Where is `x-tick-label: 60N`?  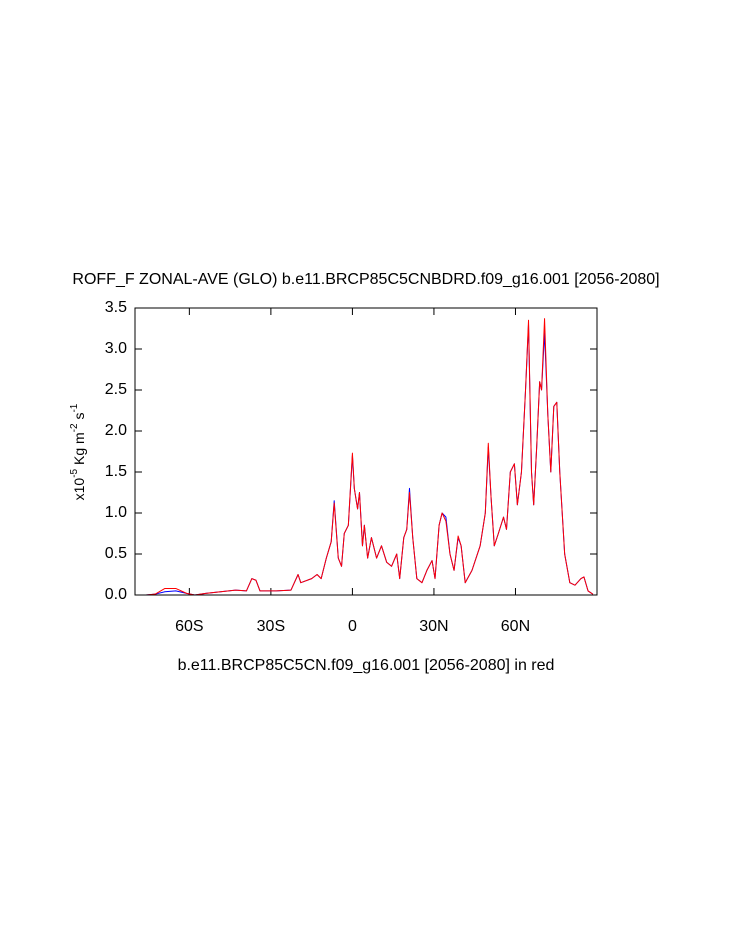
x-tick-label: 60N is located at coordinates (515, 626).